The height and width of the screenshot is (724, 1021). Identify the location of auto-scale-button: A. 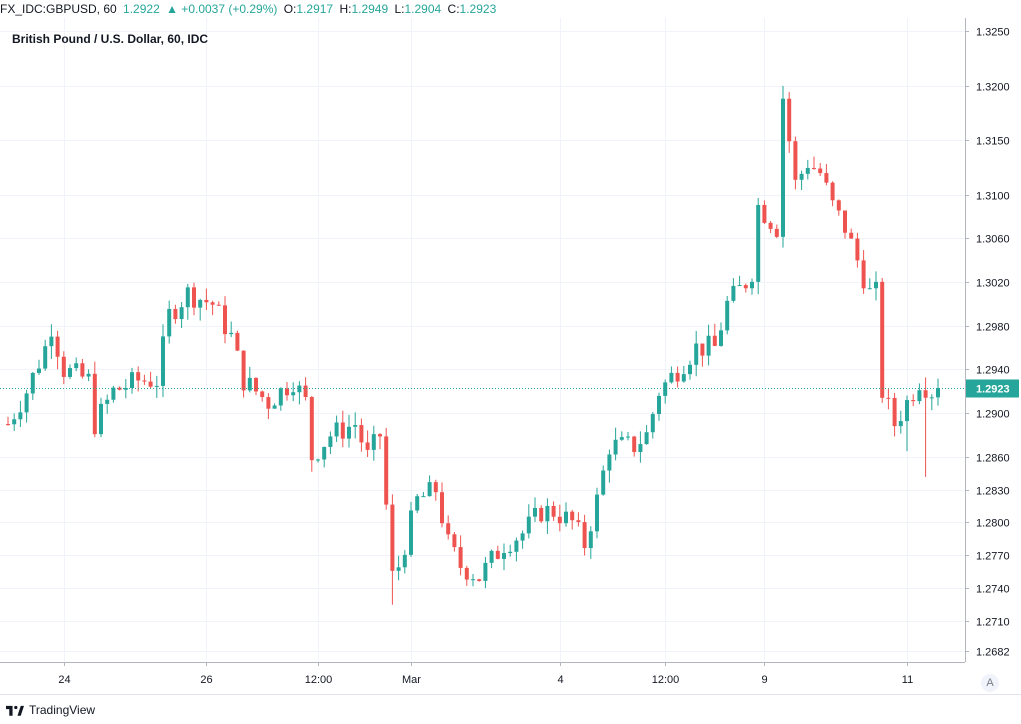
(990, 683).